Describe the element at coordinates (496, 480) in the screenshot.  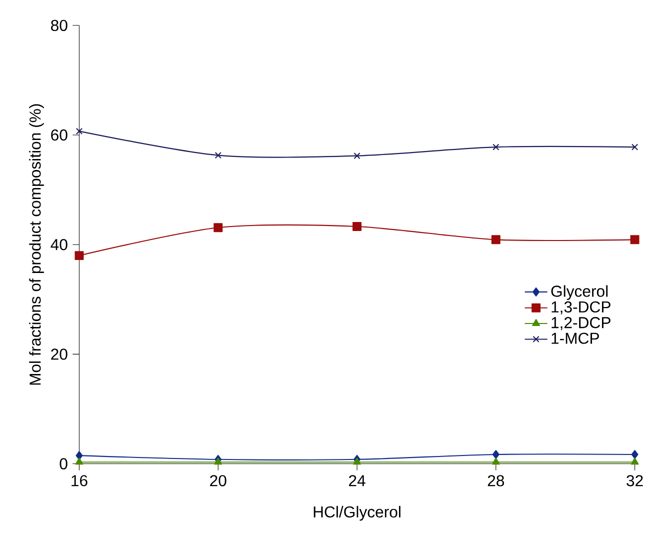
I see `x-tick-label: 28` at that location.